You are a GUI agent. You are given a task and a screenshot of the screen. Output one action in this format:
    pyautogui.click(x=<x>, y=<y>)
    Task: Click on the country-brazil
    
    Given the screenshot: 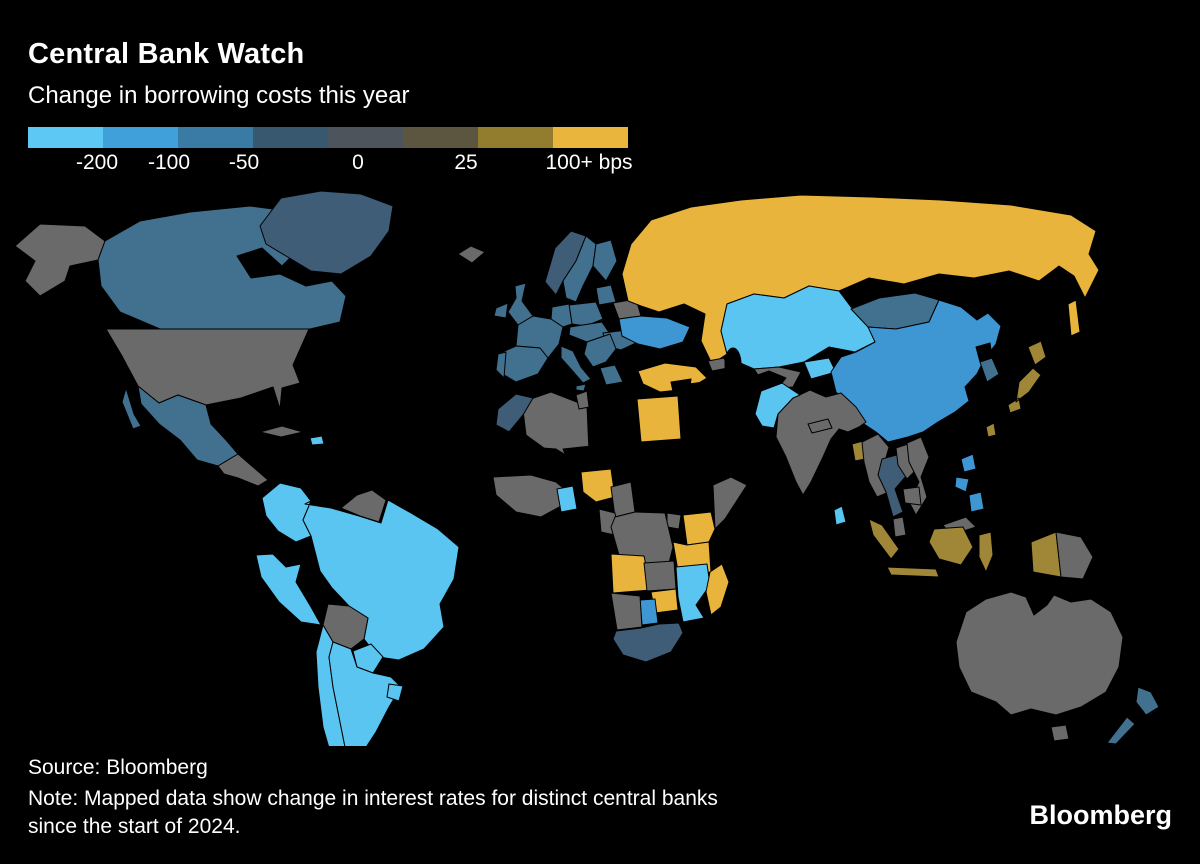 What is the action you would take?
    pyautogui.click(x=381, y=580)
    